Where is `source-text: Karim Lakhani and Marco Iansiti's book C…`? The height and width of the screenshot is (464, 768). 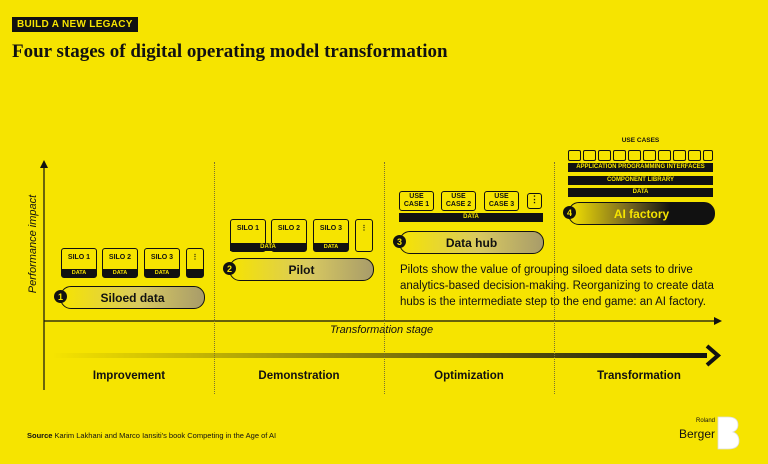 source-text: Karim Lakhani and Marco Iansiti's book C… is located at coordinates (164, 435).